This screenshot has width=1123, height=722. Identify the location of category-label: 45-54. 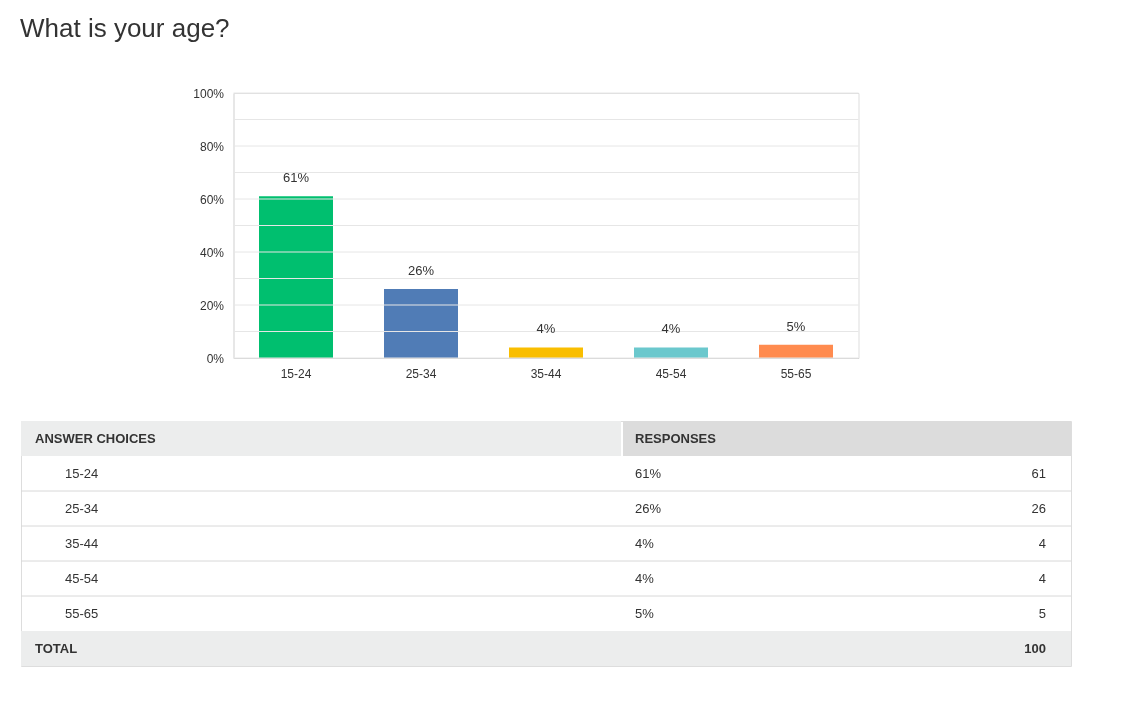
(82, 578).